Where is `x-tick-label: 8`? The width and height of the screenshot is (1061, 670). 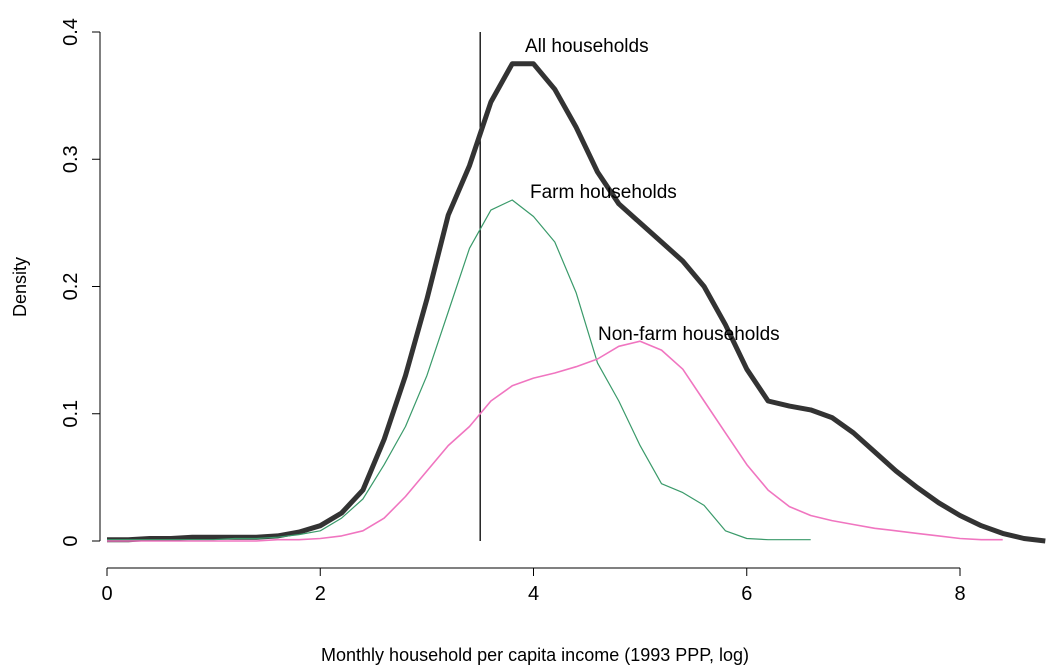
x-tick-label: 8 is located at coordinates (959, 594).